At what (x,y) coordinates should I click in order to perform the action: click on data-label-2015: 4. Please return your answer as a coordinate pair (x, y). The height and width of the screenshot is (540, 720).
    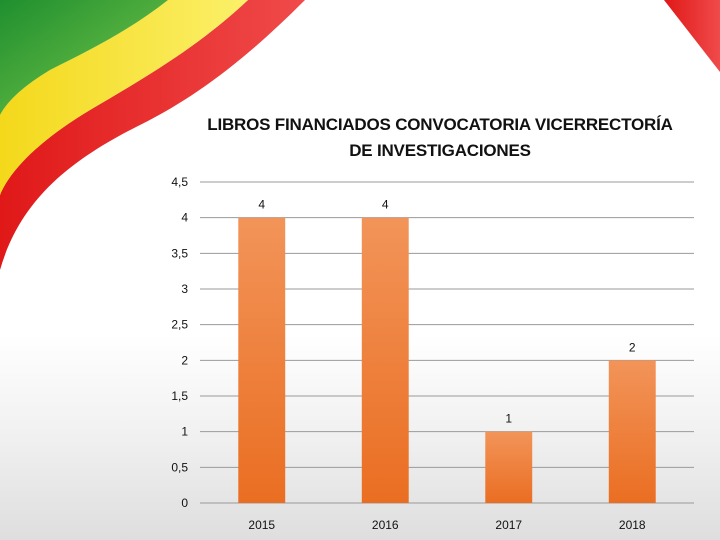
    Looking at the image, I should click on (261, 205).